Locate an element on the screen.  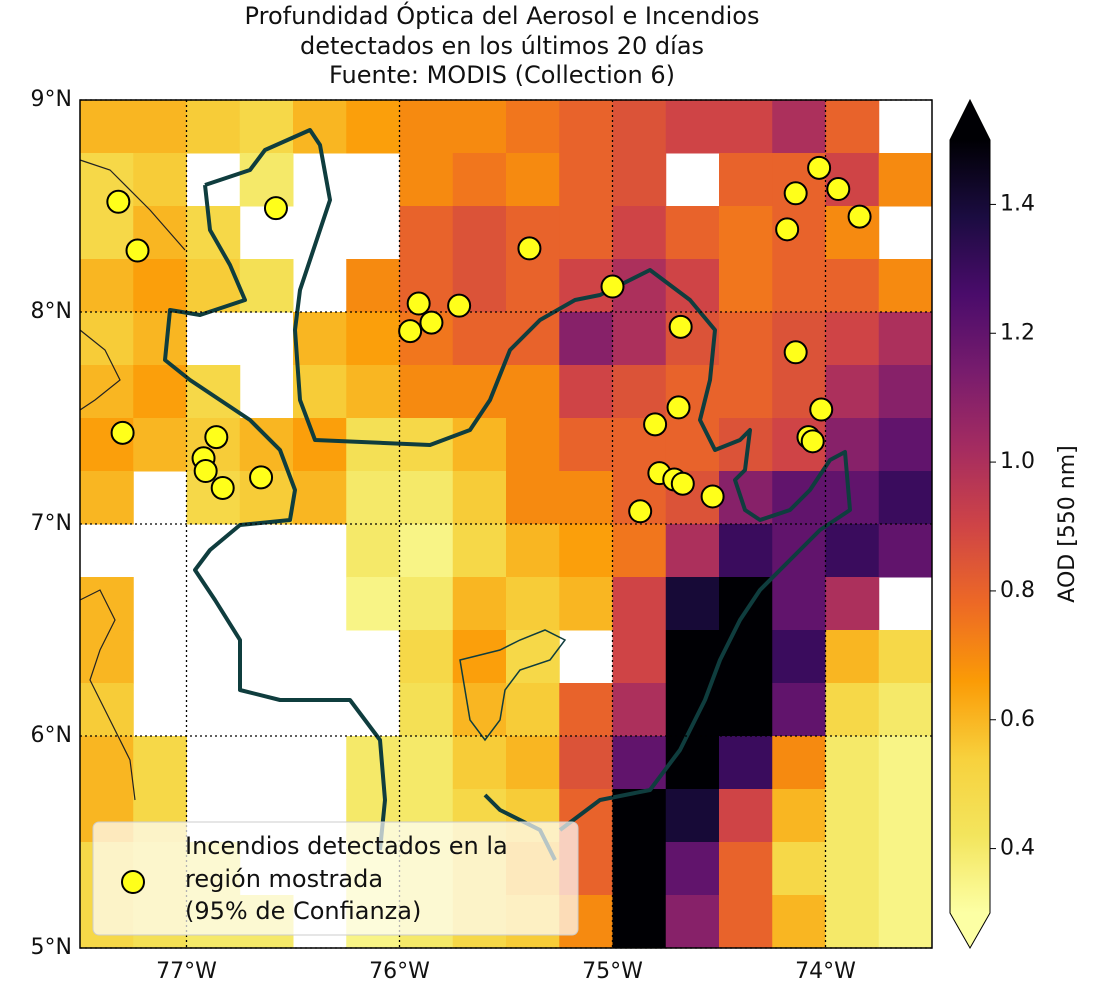
legend-label: Incendios detectados en la is located at coordinates (346, 846).